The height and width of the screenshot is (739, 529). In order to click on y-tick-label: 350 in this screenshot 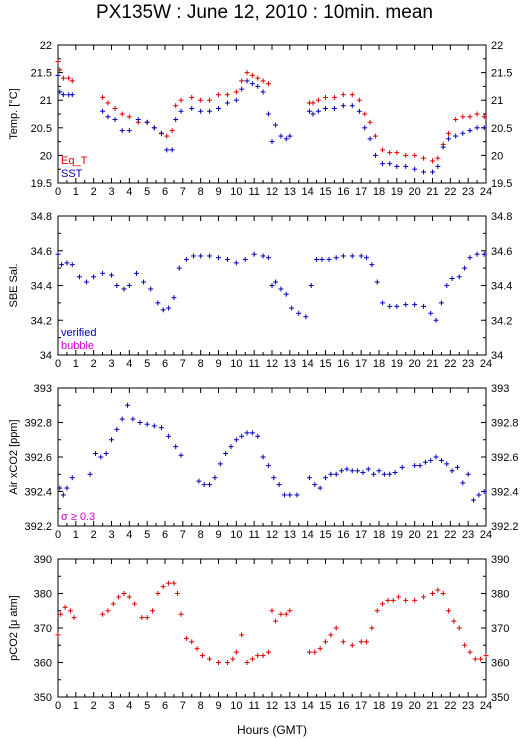, I will do `click(43, 698)`.